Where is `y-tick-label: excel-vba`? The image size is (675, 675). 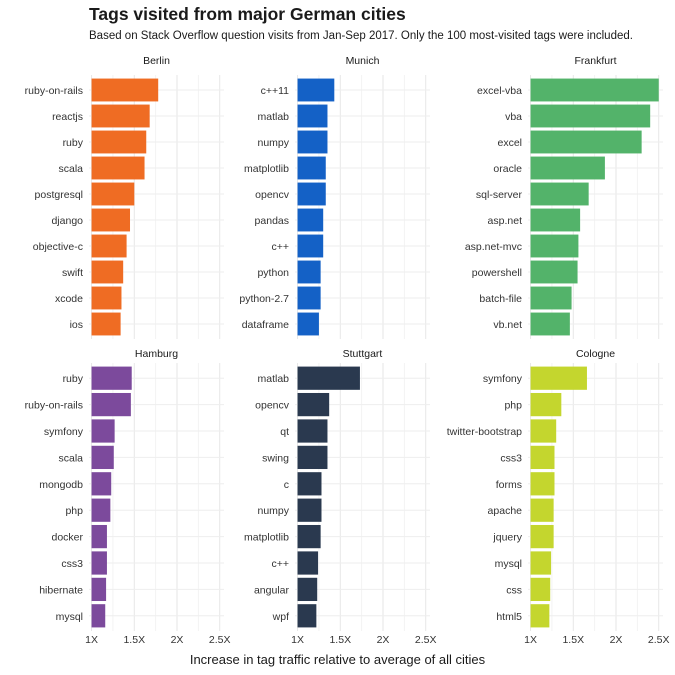
y-tick-label: excel-vba is located at coordinates (499, 91).